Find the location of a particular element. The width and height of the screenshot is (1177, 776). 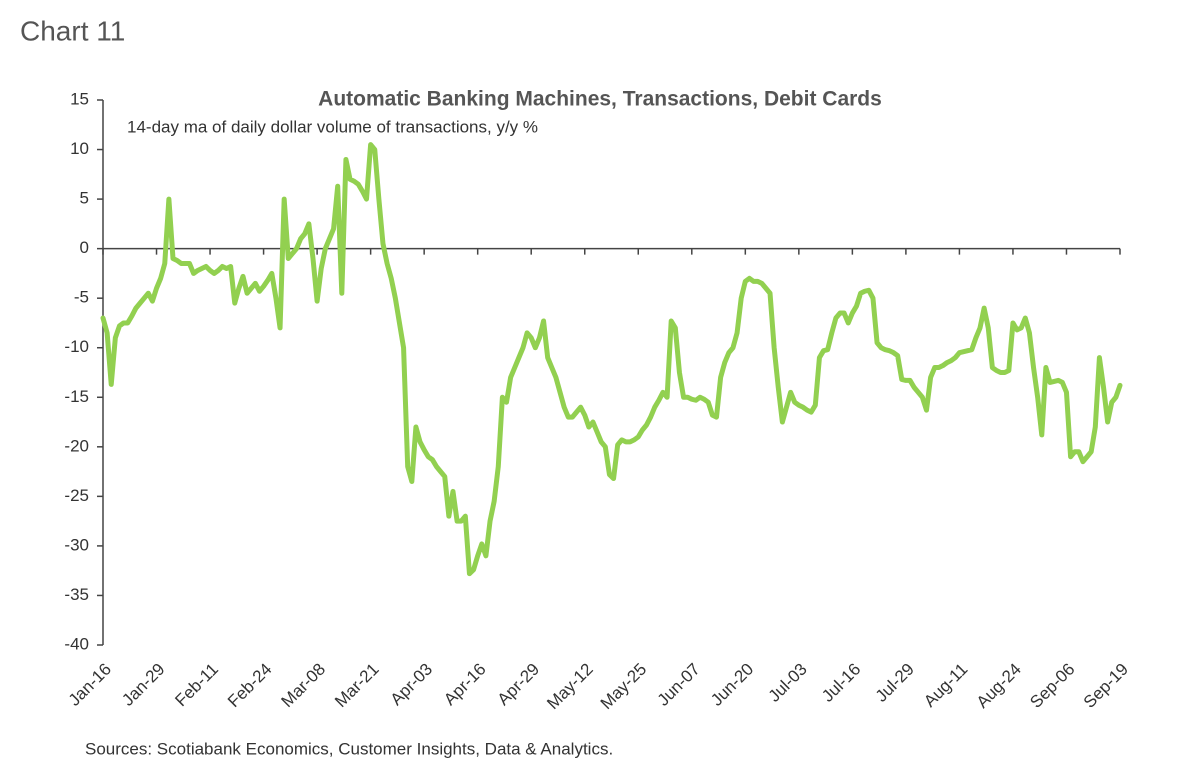

y-tick-label: -15 is located at coordinates (76, 396).